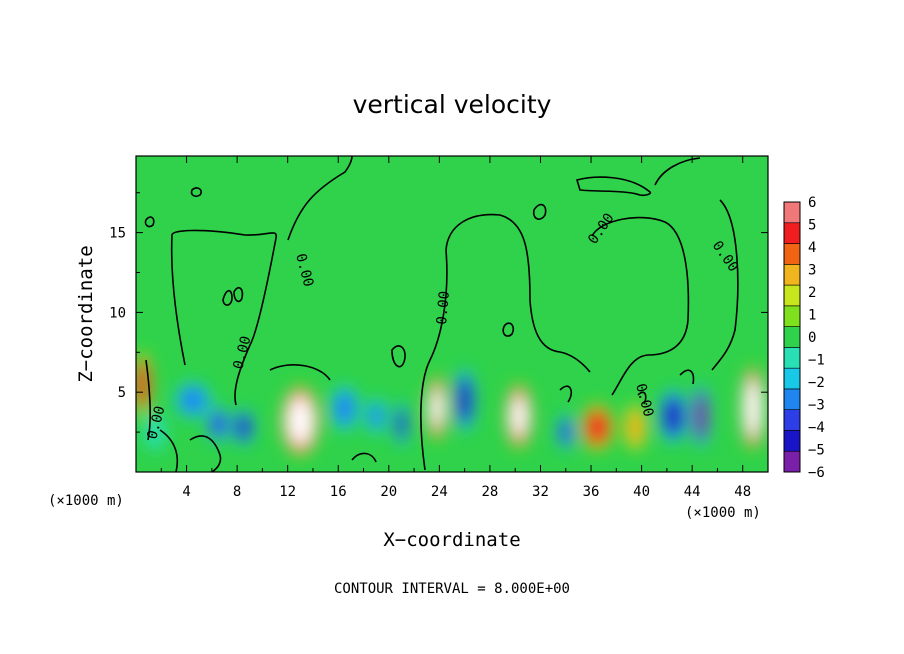 Image resolution: width=904 pixels, height=654 pixels. What do you see at coordinates (287, 492) in the screenshot?
I see `x-tick-label: 12` at bounding box center [287, 492].